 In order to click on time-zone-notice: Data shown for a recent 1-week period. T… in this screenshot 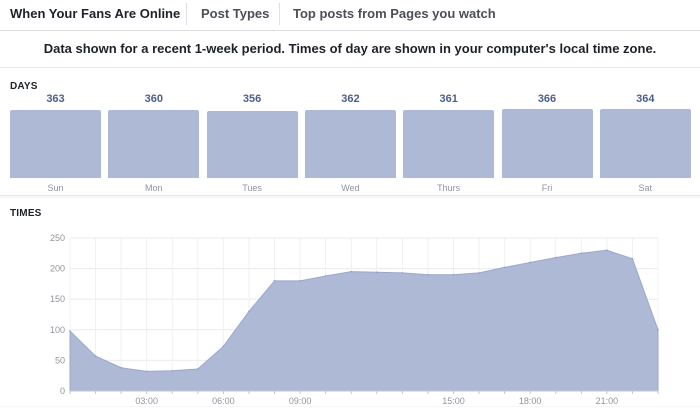, I will do `click(350, 48)`.